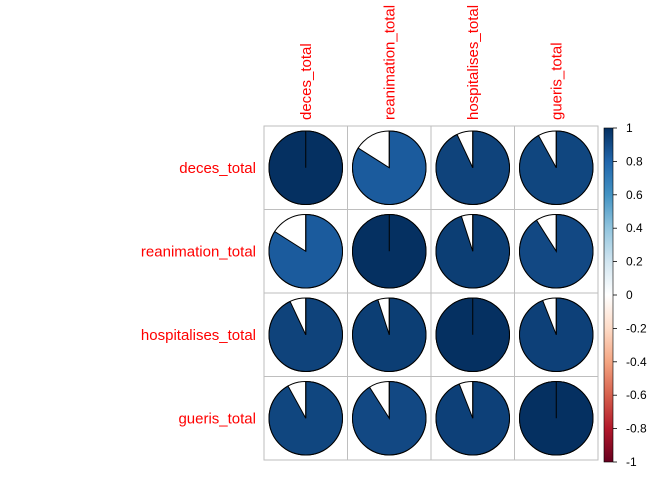 The image size is (672, 480). I want to click on colorbar: 1 0.8 0.6 0.4 0.2 0 -0.2 -0.4 -0.6 -0.8 -1, so click(625, 295).